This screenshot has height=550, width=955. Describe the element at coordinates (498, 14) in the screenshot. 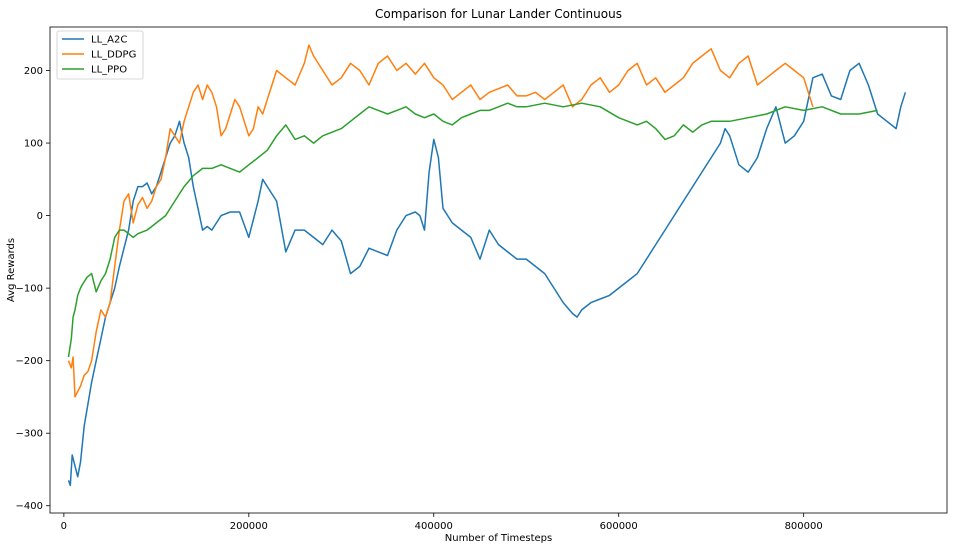

I see `chart-title: Comparison for Lunar Lander Continuous` at that location.